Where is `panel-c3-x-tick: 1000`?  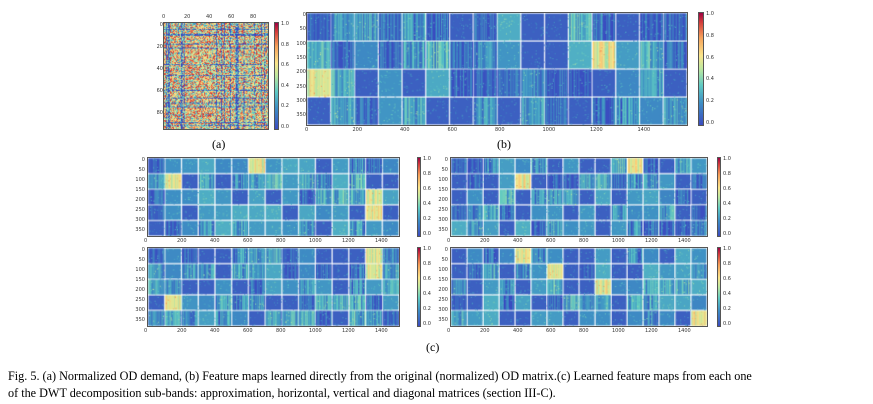 panel-c3-x-tick: 1000 is located at coordinates (315, 331).